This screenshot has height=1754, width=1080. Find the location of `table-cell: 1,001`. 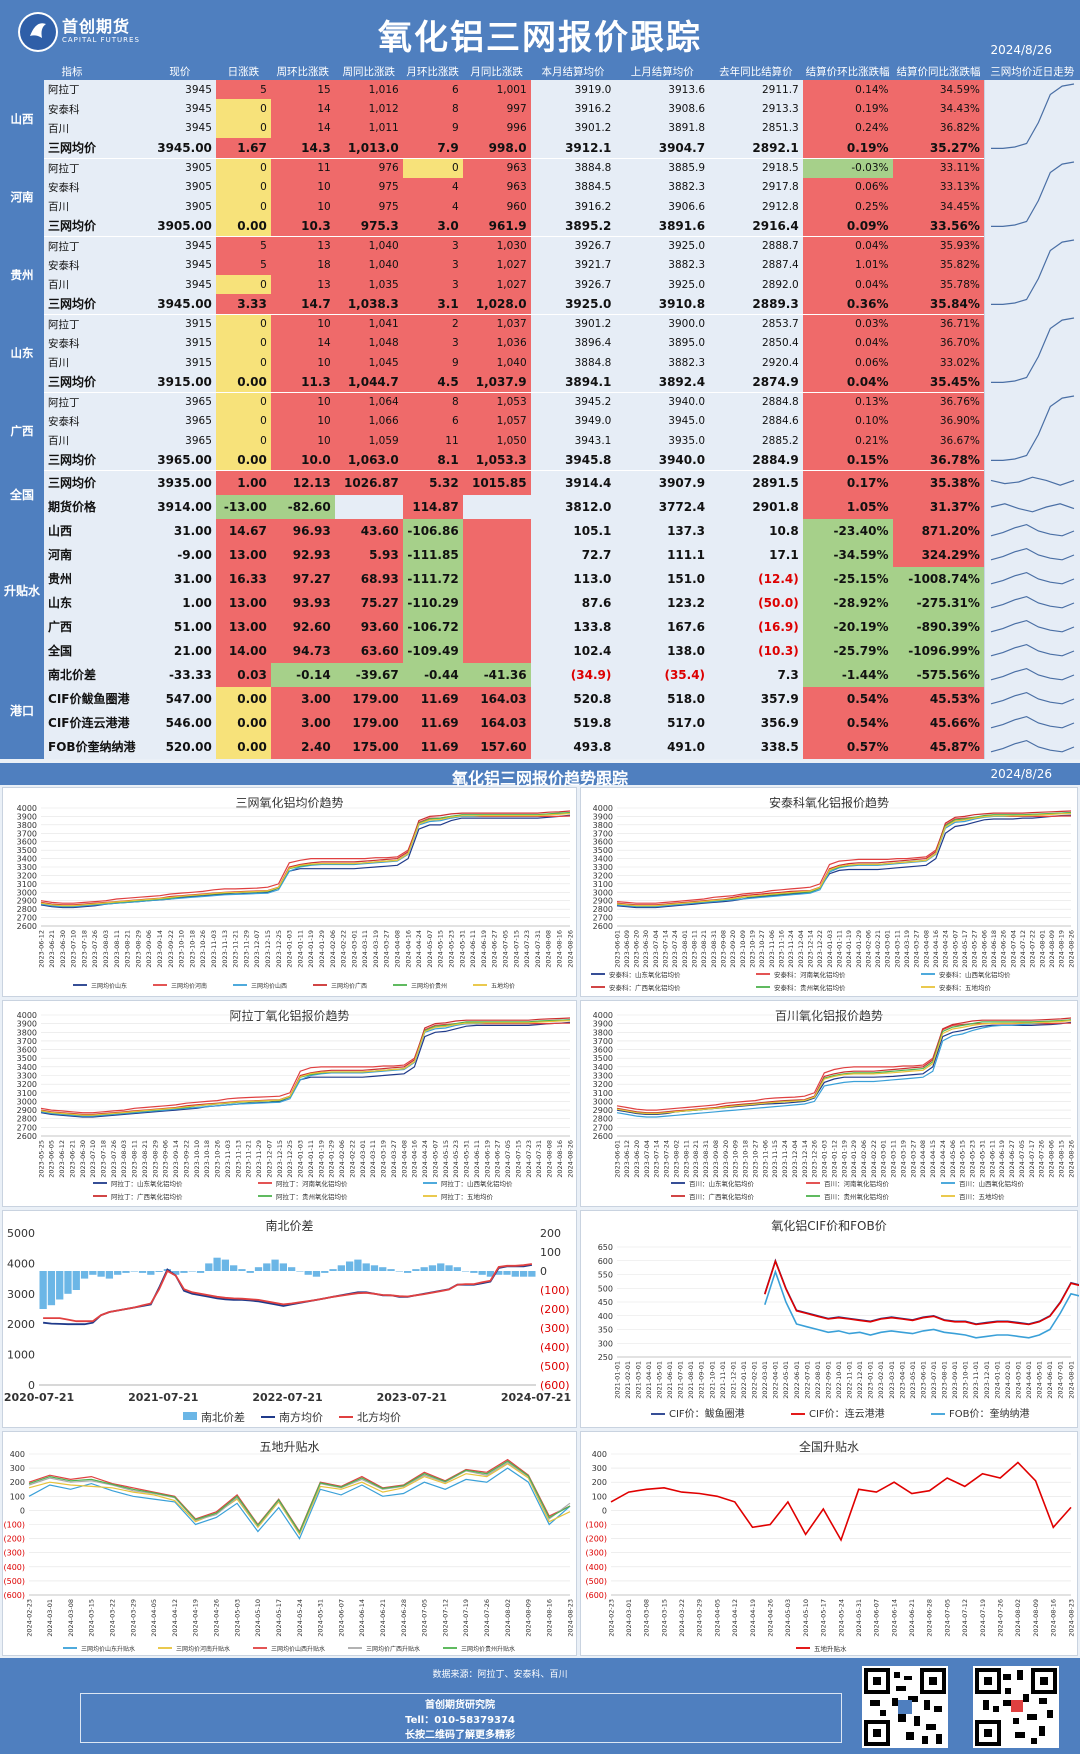

table-cell: 1,001 is located at coordinates (496, 90).